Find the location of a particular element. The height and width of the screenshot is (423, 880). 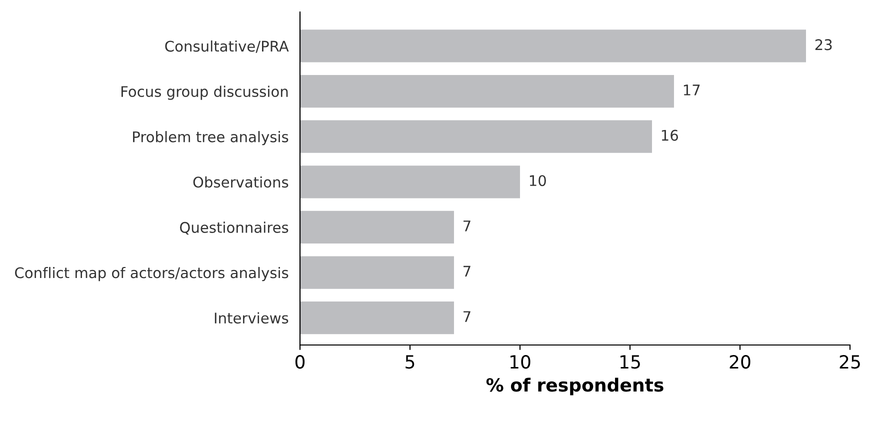

y-tick-label: Observations is located at coordinates (240, 182).